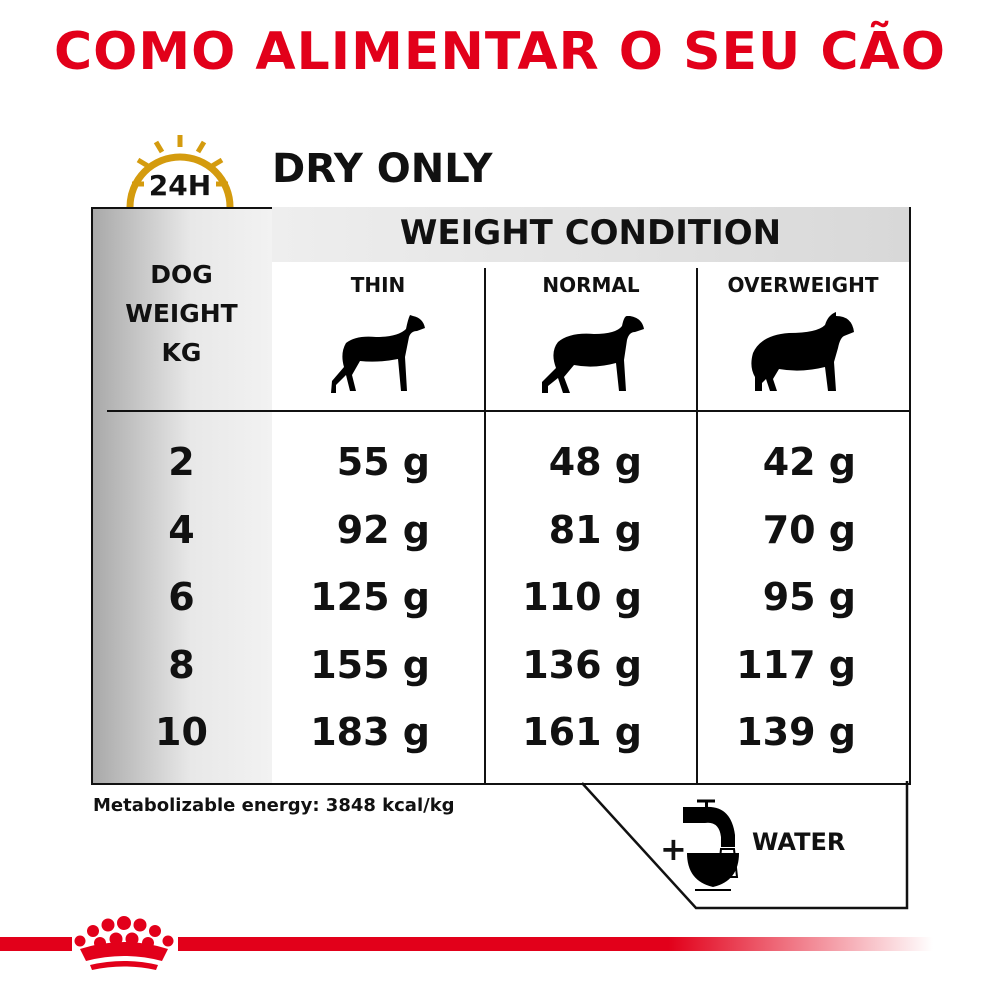 This screenshot has height=1000, width=1000. What do you see at coordinates (803, 285) in the screenshot?
I see `column-overweight: OVERWEIGHT` at bounding box center [803, 285].